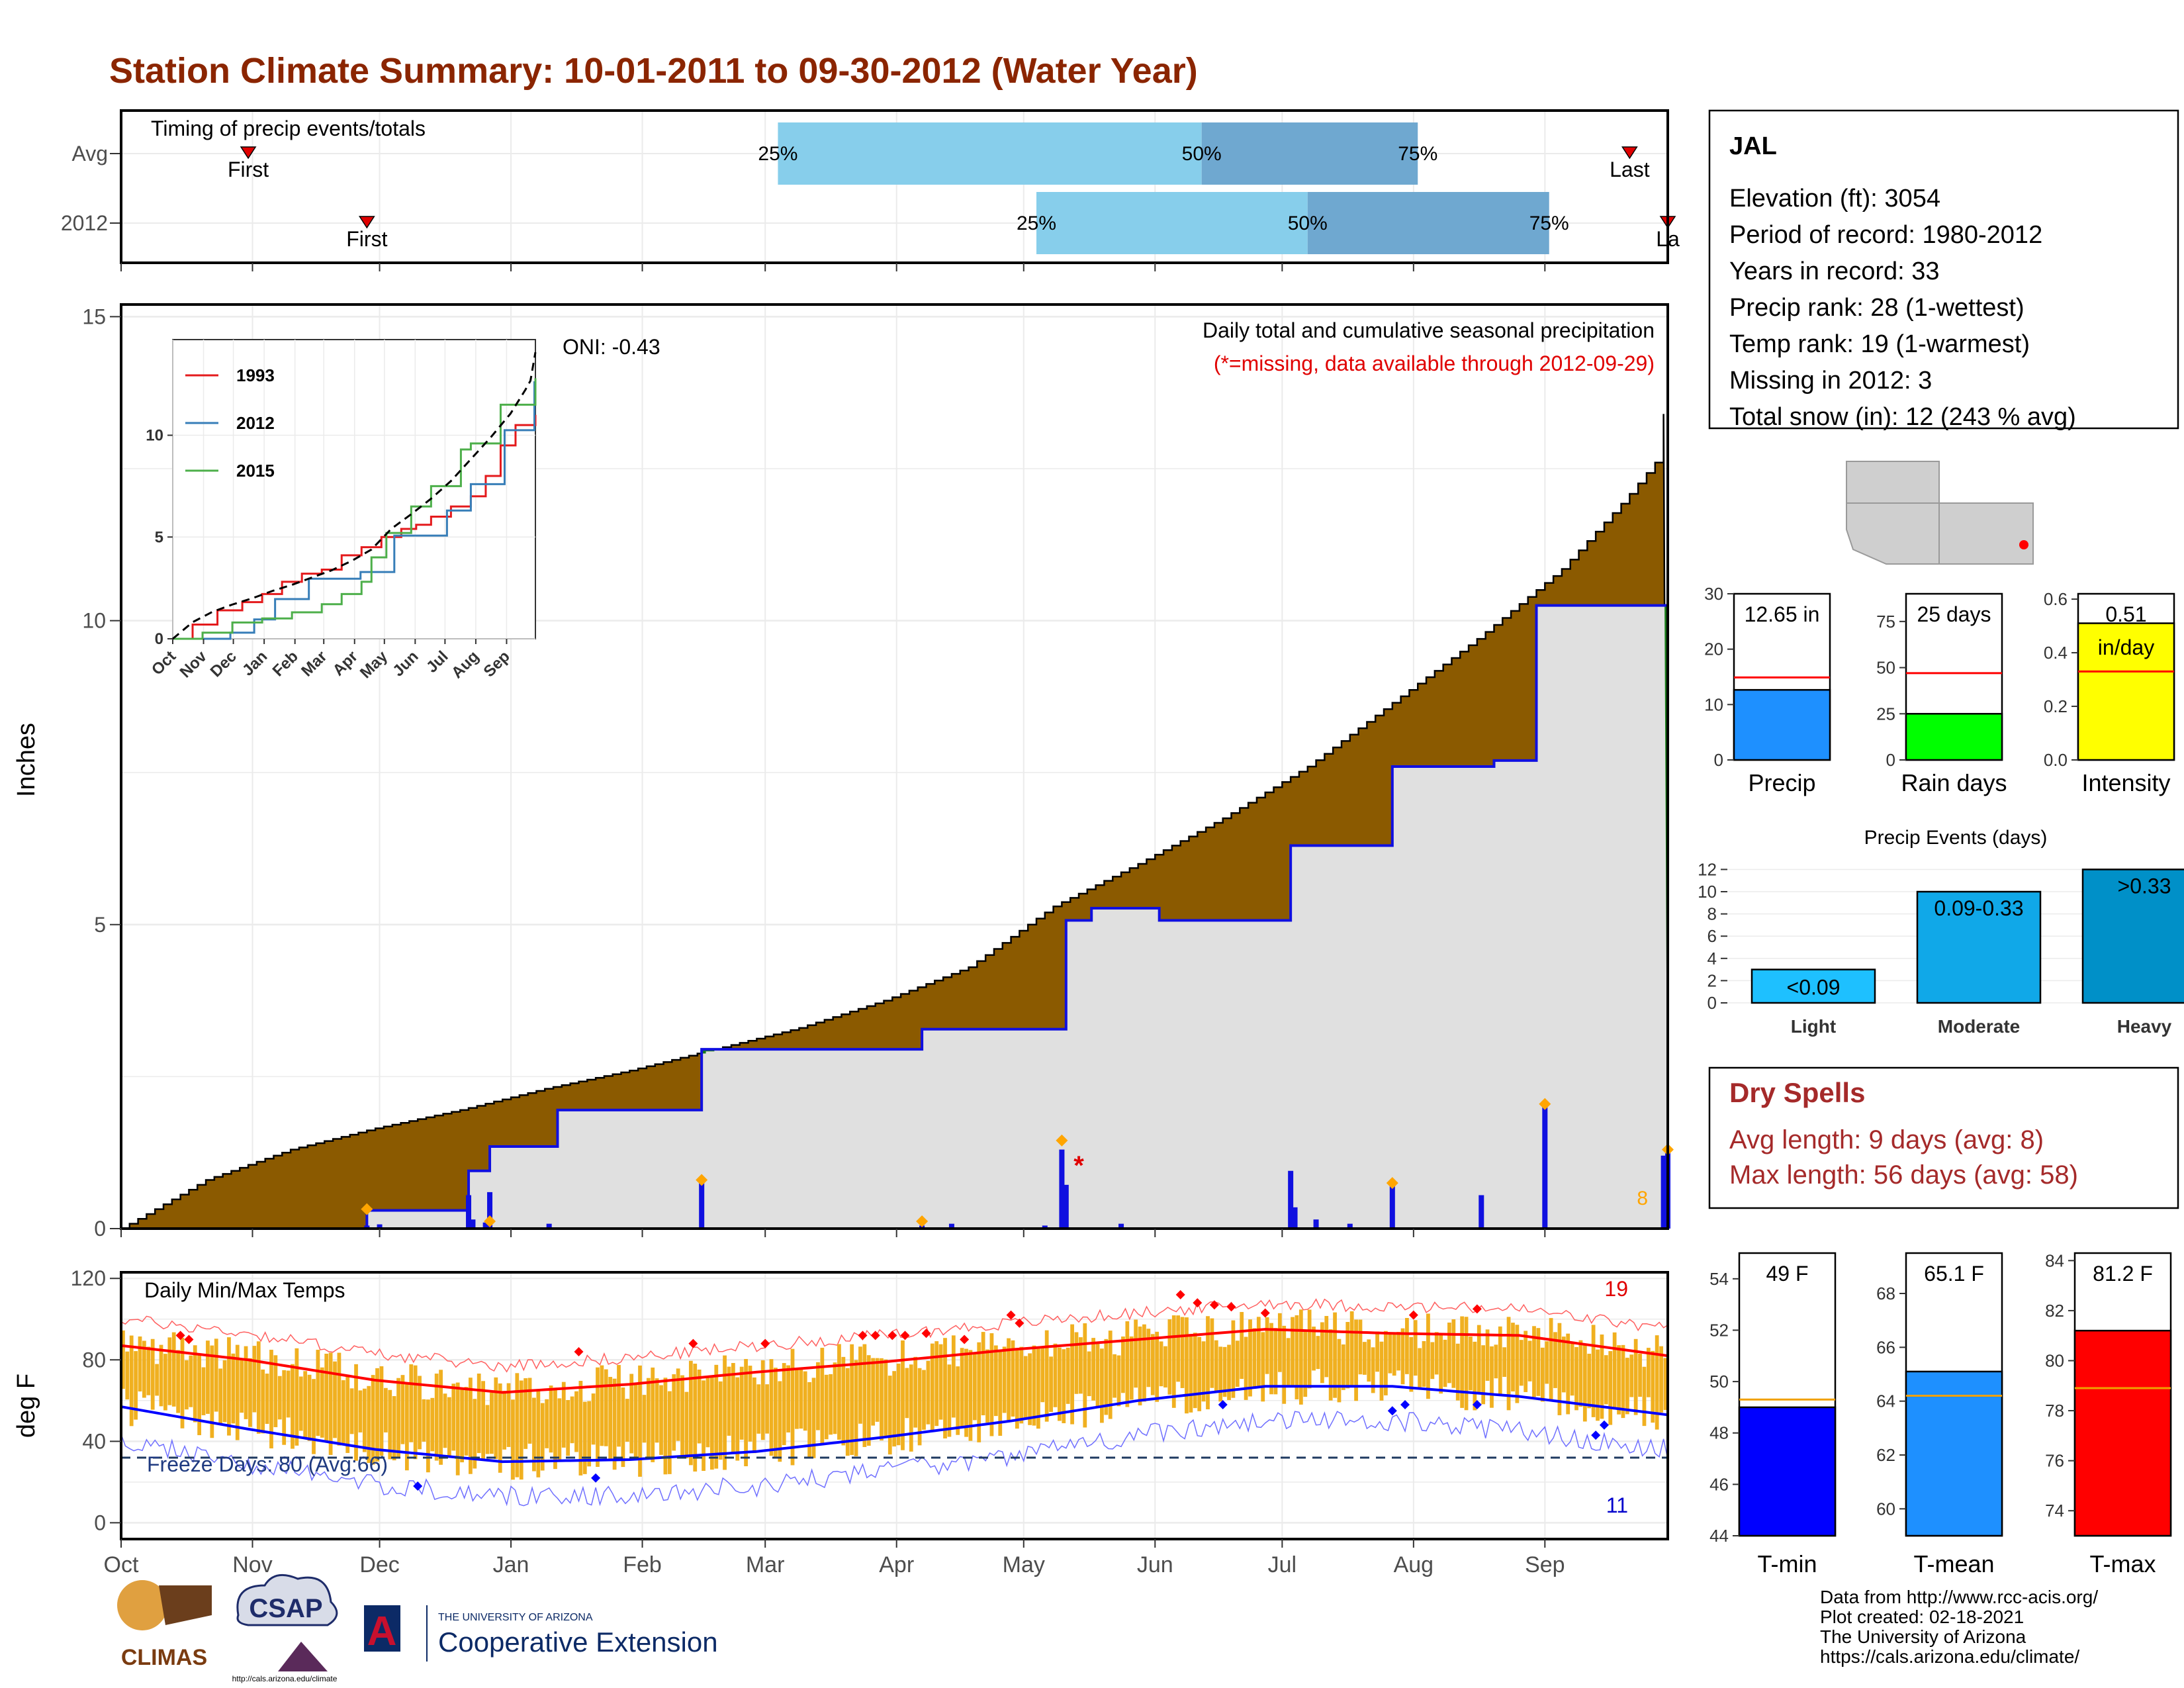 Image resolution: width=2184 pixels, height=1688 pixels. Describe the element at coordinates (611, 347) in the screenshot. I see `oni-label: ONI: -0.43` at that location.